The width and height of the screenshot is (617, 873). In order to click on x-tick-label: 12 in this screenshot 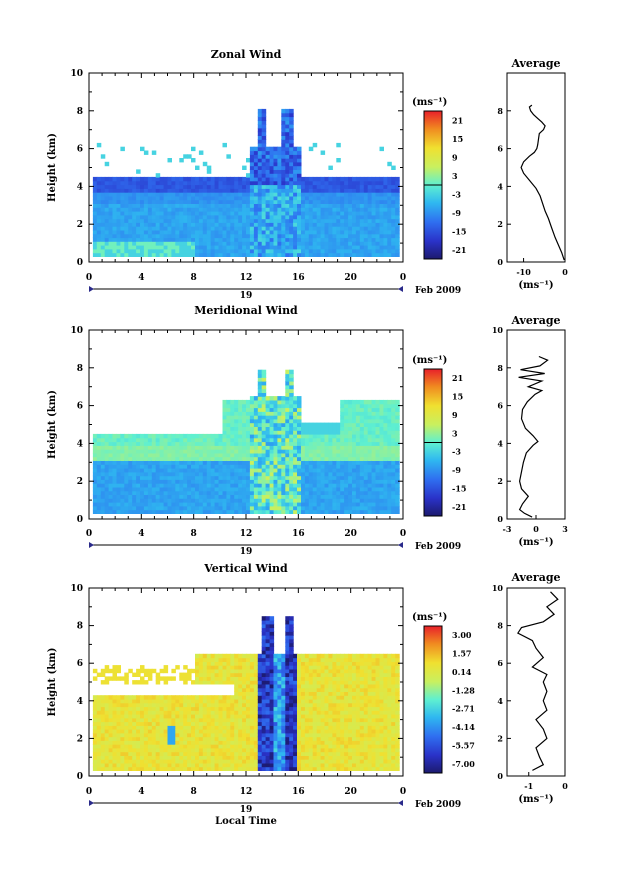, I will do `click(246, 278)`.